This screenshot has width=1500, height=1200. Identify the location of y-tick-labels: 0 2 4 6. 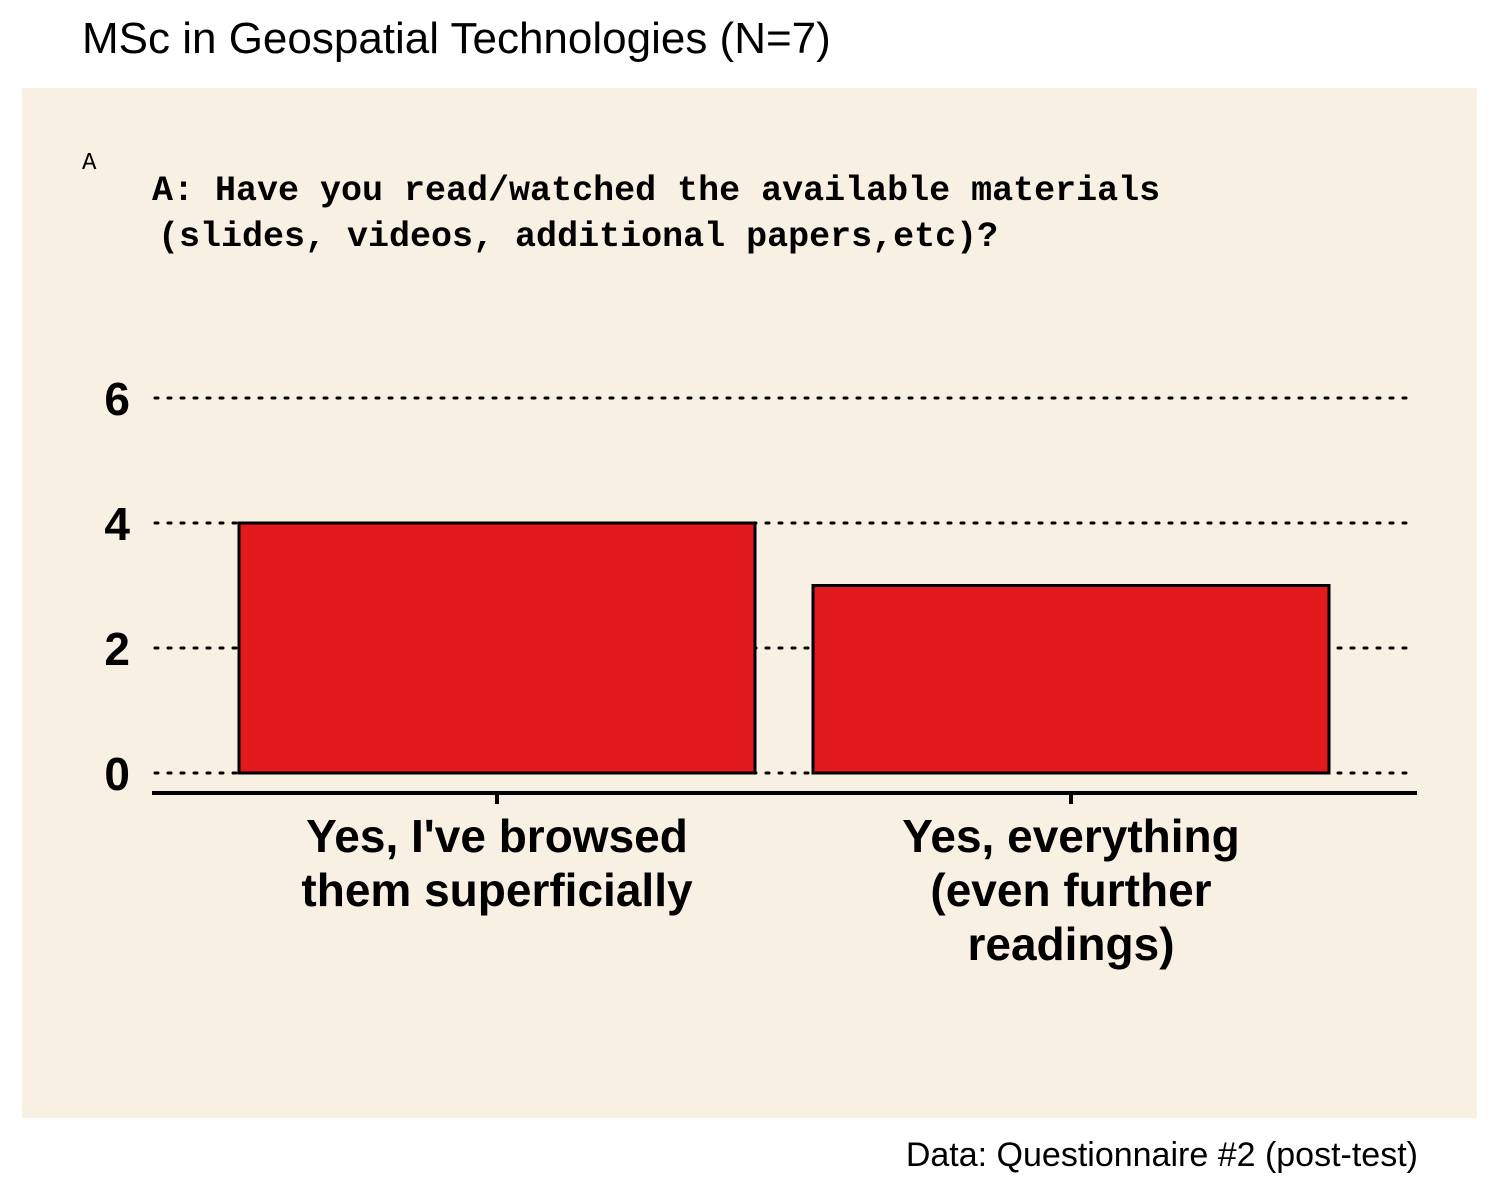
(117, 586).